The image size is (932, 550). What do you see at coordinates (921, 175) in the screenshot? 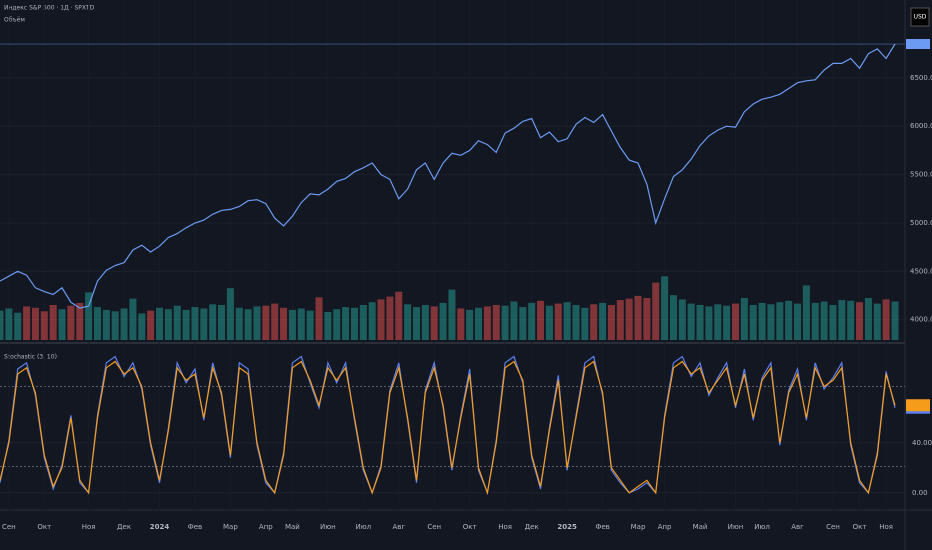
I see `y-tick-label: 5500.00` at bounding box center [921, 175].